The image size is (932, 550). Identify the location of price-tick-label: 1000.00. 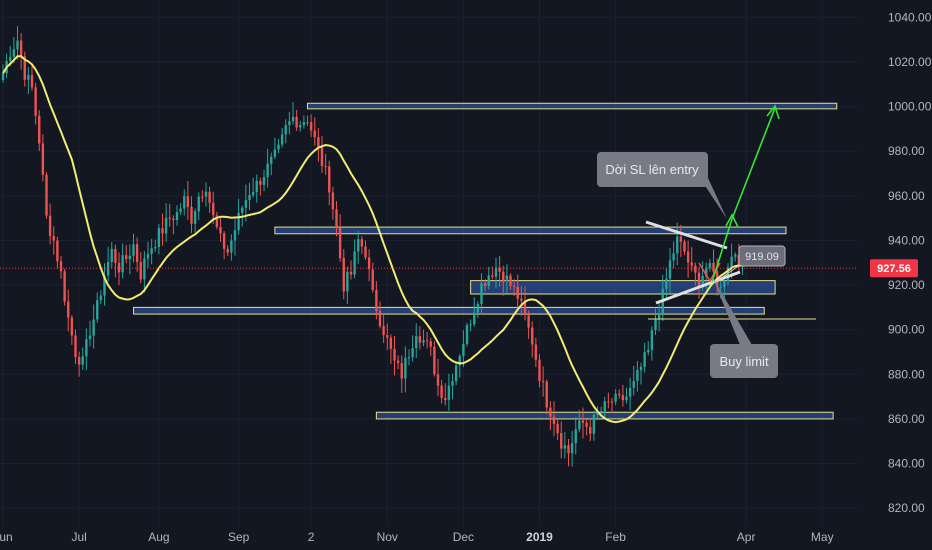
(910, 107).